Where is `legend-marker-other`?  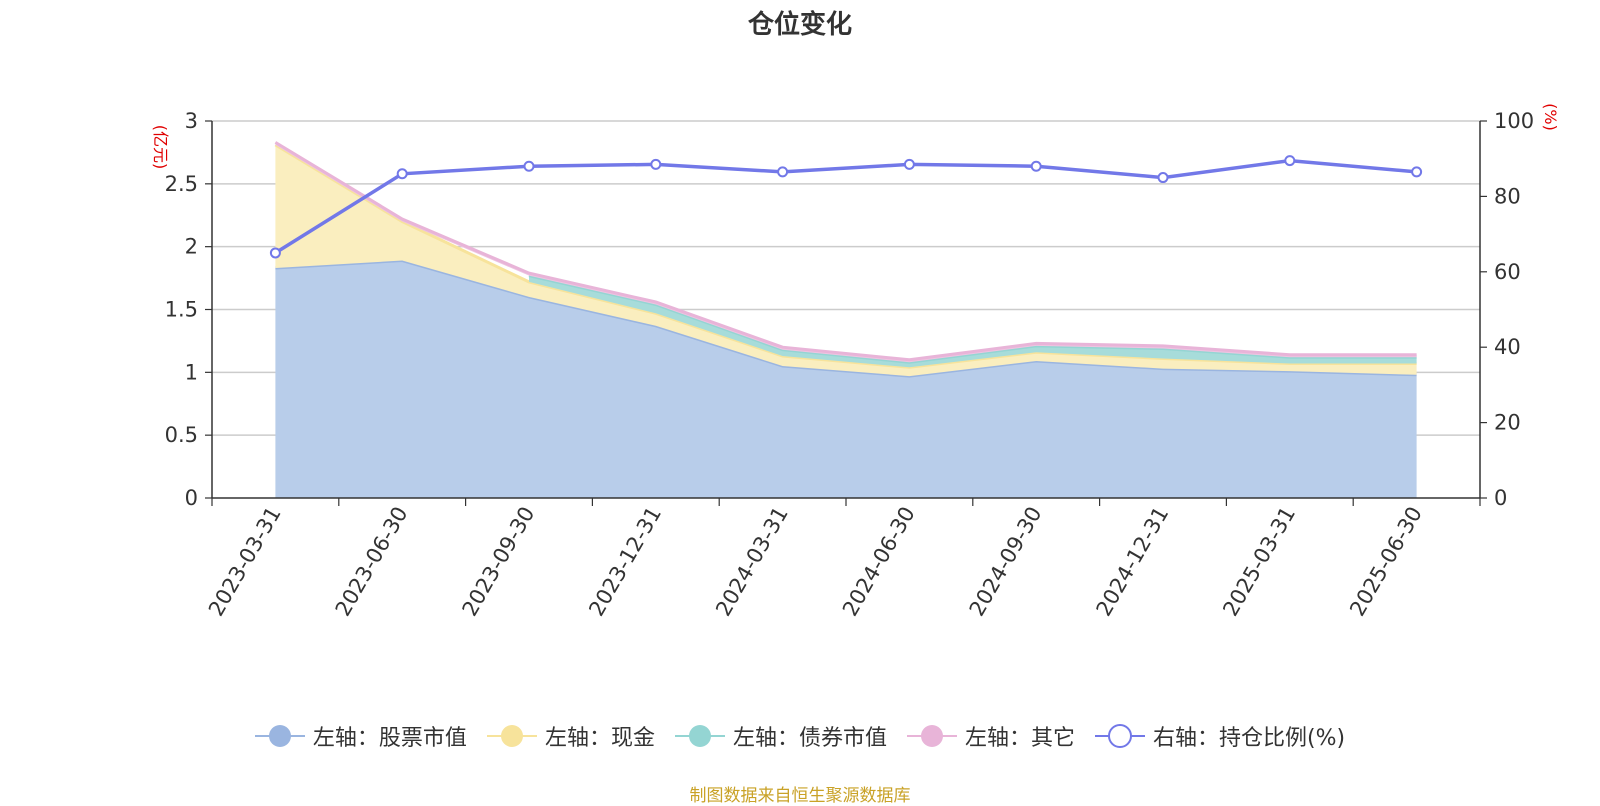 legend-marker-other is located at coordinates (931, 736).